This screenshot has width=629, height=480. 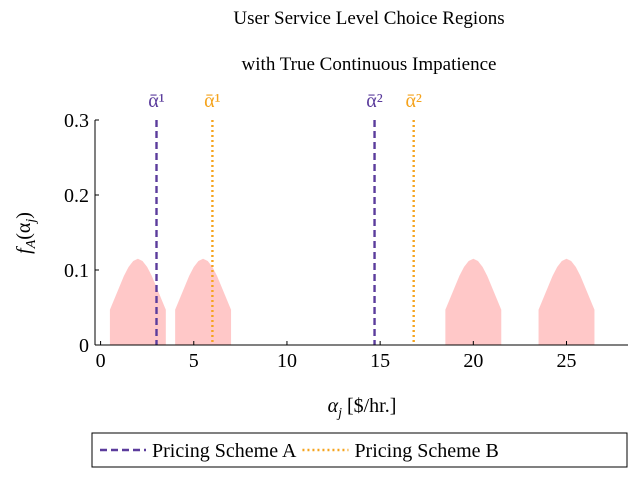 I want to click on legend-label: Pricing Scheme B, so click(x=426, y=451).